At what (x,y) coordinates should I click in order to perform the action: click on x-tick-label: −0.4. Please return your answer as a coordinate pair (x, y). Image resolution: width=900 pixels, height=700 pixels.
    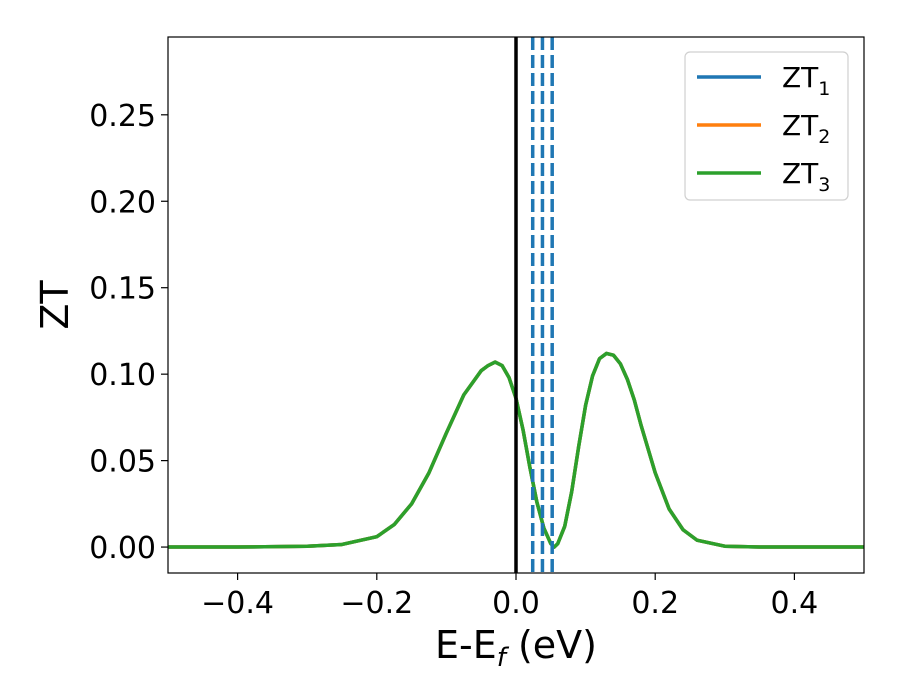
    Looking at the image, I should click on (237, 603).